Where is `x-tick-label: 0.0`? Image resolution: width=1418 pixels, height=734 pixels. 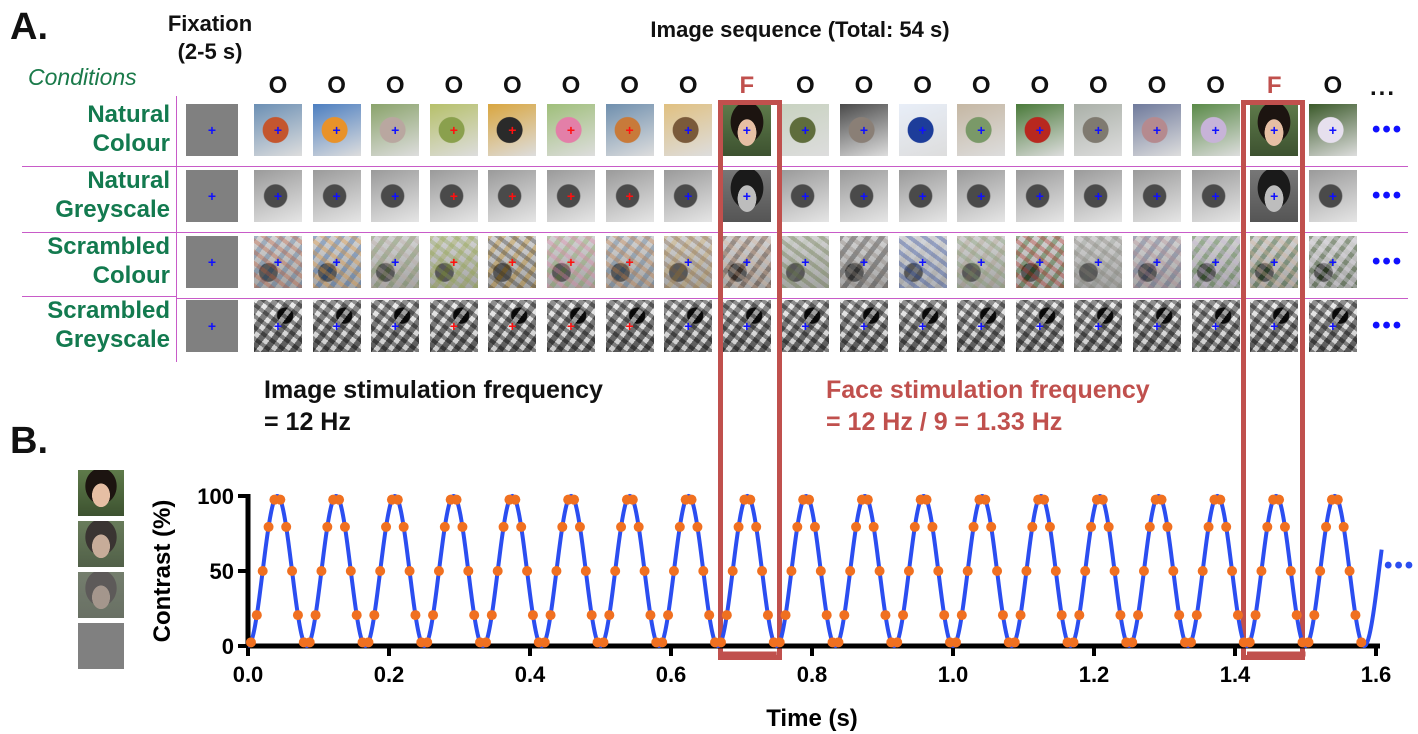 x-tick-label: 0.0 is located at coordinates (248, 674).